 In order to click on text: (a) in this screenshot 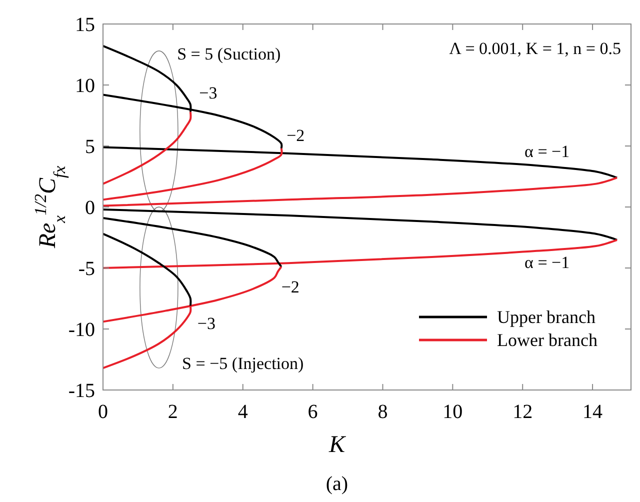, I will do `click(337, 484)`.